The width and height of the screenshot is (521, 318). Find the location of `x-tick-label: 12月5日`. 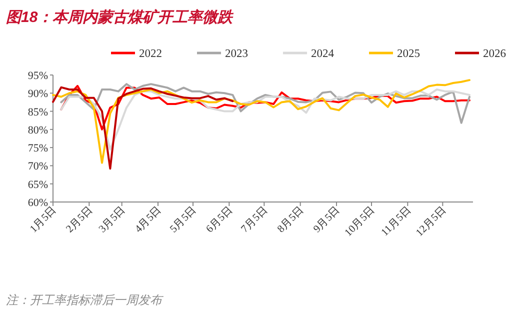

x-tick-label: 12月5日 is located at coordinates (431, 221).